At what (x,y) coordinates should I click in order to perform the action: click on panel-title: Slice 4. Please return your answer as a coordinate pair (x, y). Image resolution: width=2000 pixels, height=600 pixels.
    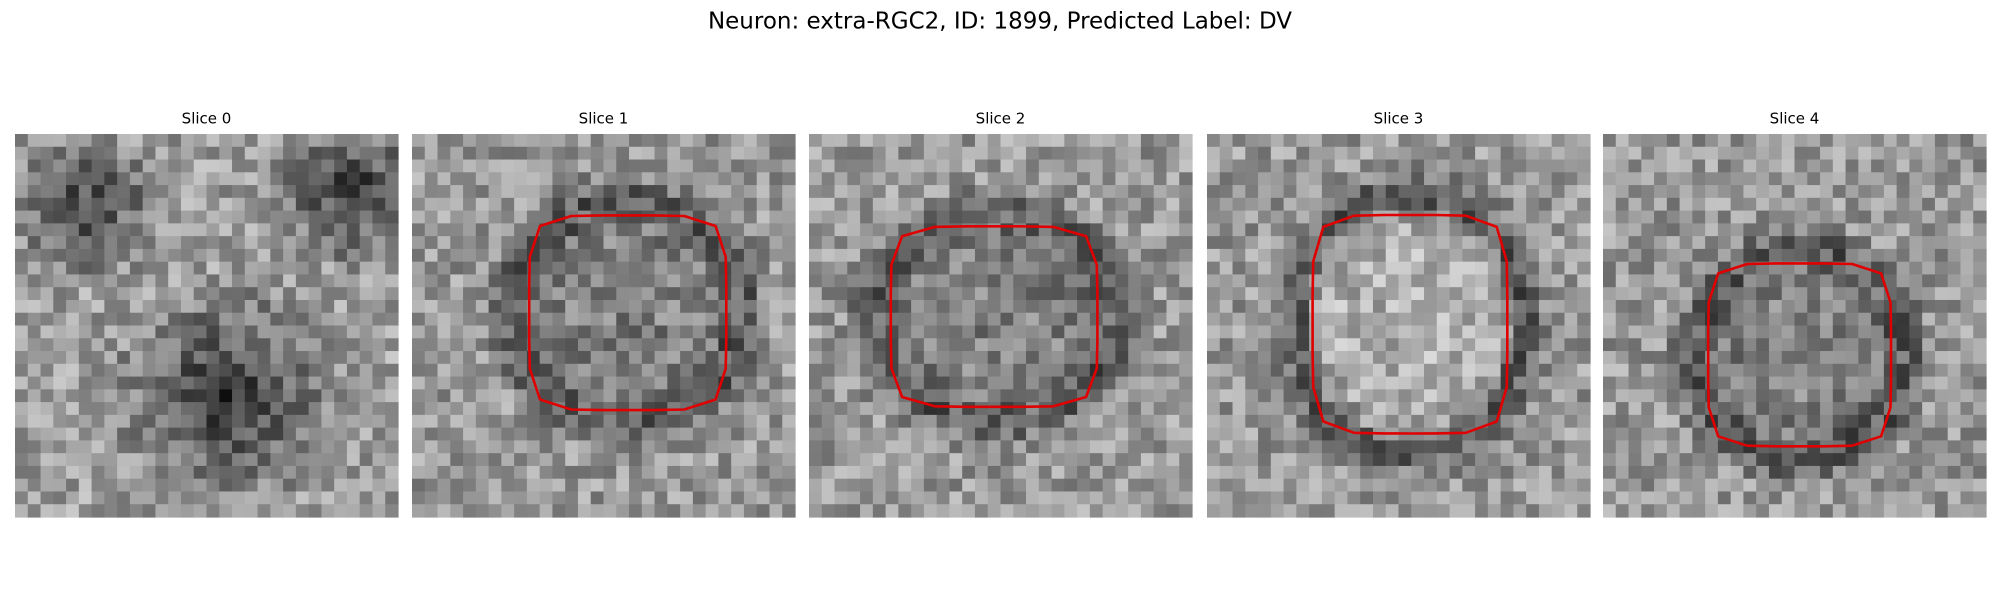
    Looking at the image, I should click on (1795, 119).